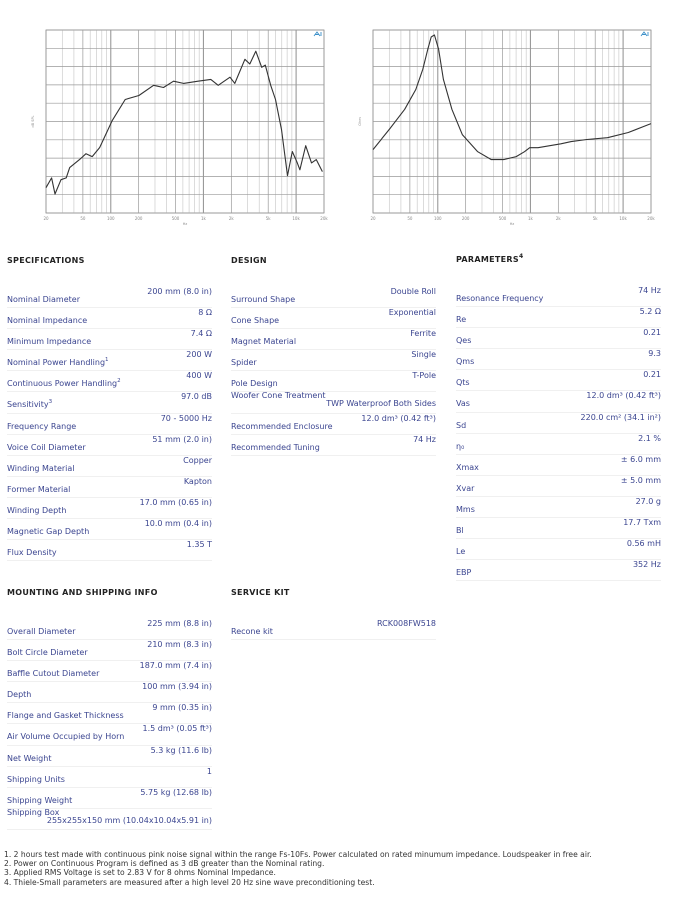 The height and width of the screenshot is (912, 690). Describe the element at coordinates (109, 756) in the screenshot. I see `table-row: Net Weight 5.3 kg (11.6 lb)` at that location.